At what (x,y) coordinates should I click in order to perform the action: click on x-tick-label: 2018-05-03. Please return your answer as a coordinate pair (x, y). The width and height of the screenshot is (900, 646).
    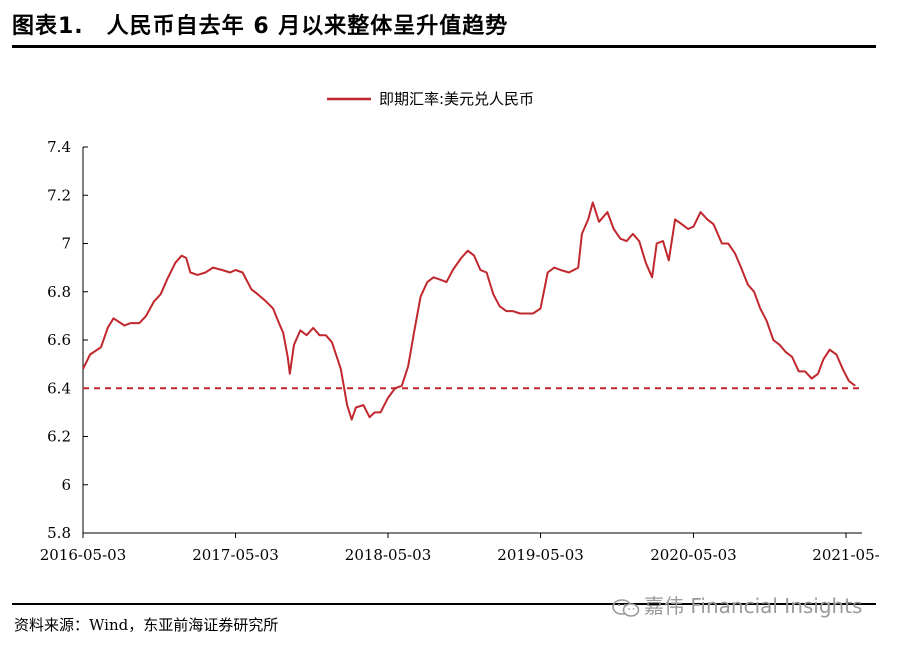
    Looking at the image, I should click on (388, 555).